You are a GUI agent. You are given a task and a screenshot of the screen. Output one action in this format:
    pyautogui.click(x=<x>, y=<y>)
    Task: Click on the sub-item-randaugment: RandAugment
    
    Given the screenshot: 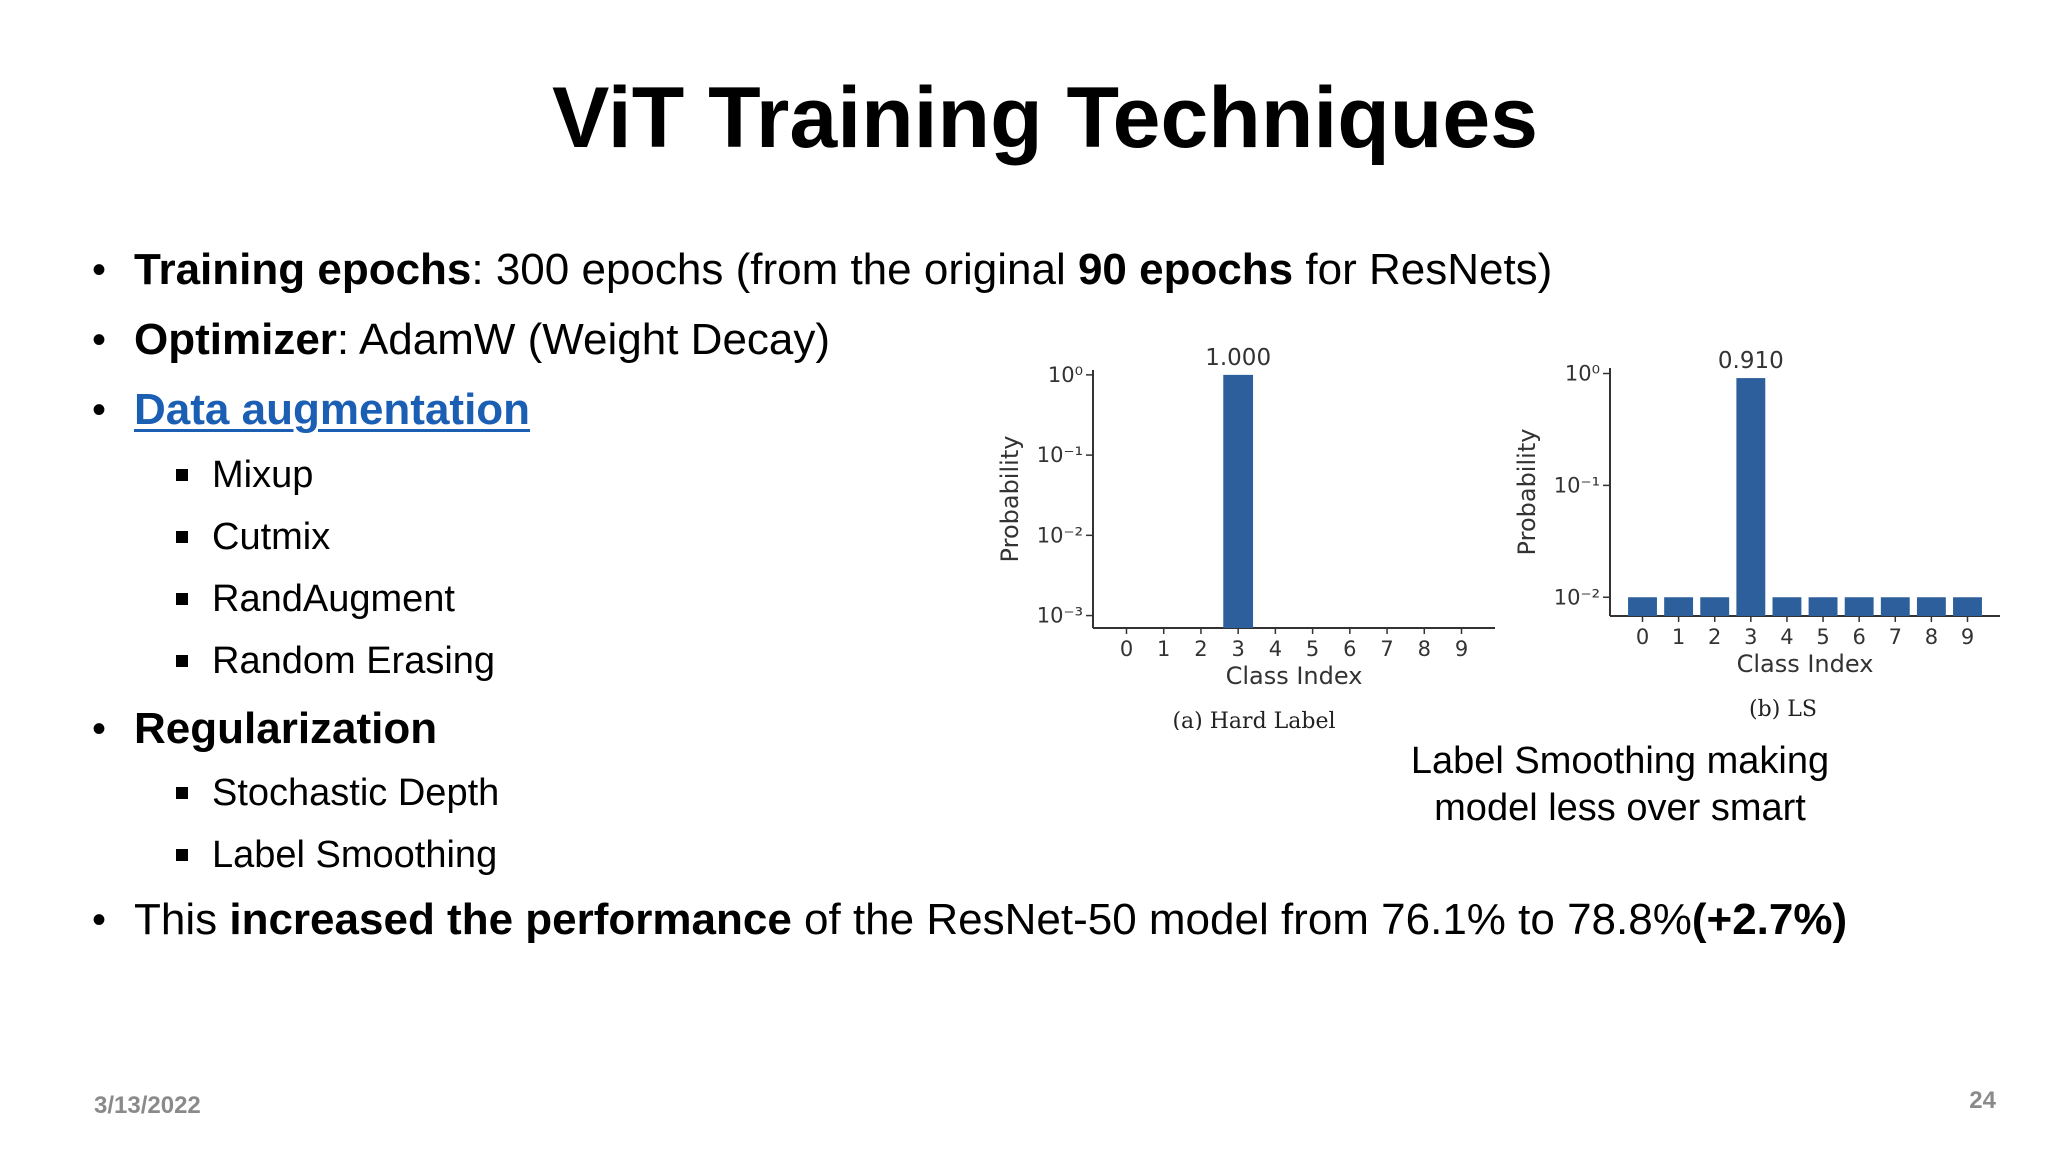 What is the action you would take?
    pyautogui.click(x=315, y=599)
    